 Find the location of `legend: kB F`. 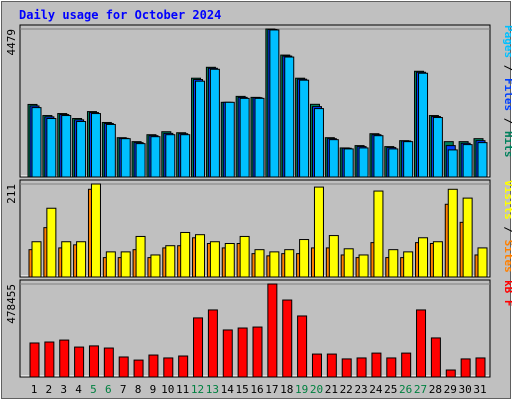

legend: kB F is located at coordinates (507, 293).